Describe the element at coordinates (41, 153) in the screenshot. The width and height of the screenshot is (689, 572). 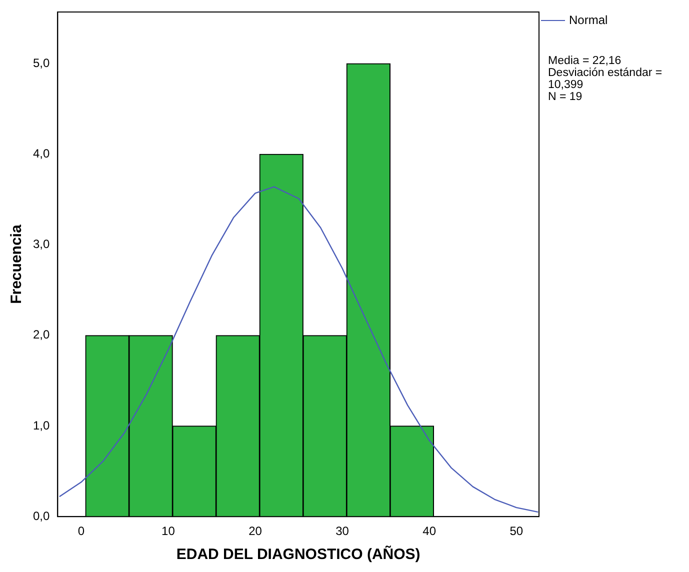
I see `y-tick-label: 4,0` at that location.